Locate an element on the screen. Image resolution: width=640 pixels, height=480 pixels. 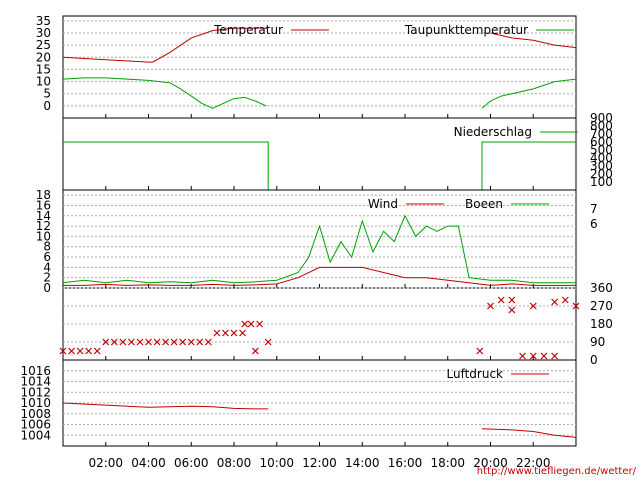
panel-1-ytick-label: 600 is located at coordinates (601, 142).